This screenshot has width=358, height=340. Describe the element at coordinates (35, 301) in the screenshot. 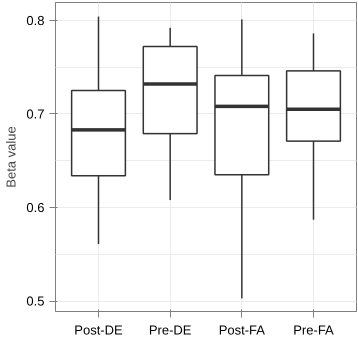

I see `y-tick-label: 0.5` at that location.